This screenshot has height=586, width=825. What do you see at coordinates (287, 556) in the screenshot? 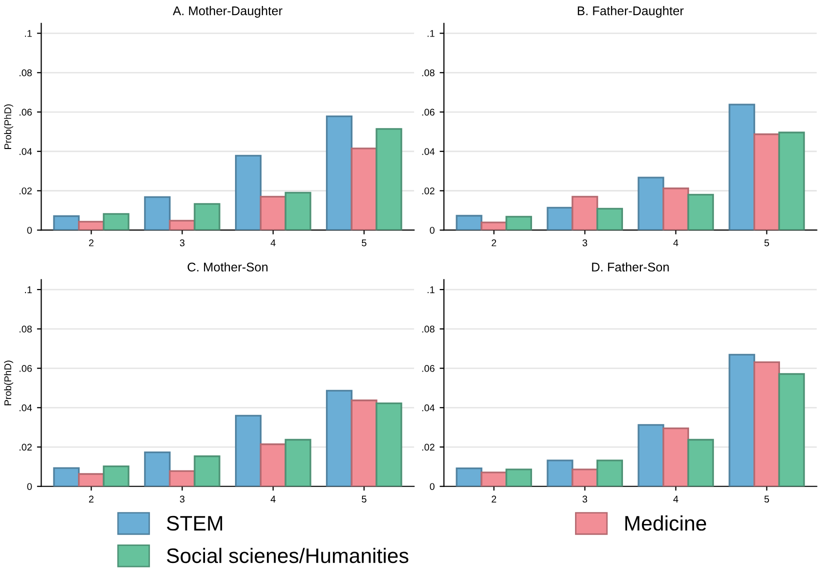
I see `legend-label: Social scienes/Humanities` at bounding box center [287, 556].